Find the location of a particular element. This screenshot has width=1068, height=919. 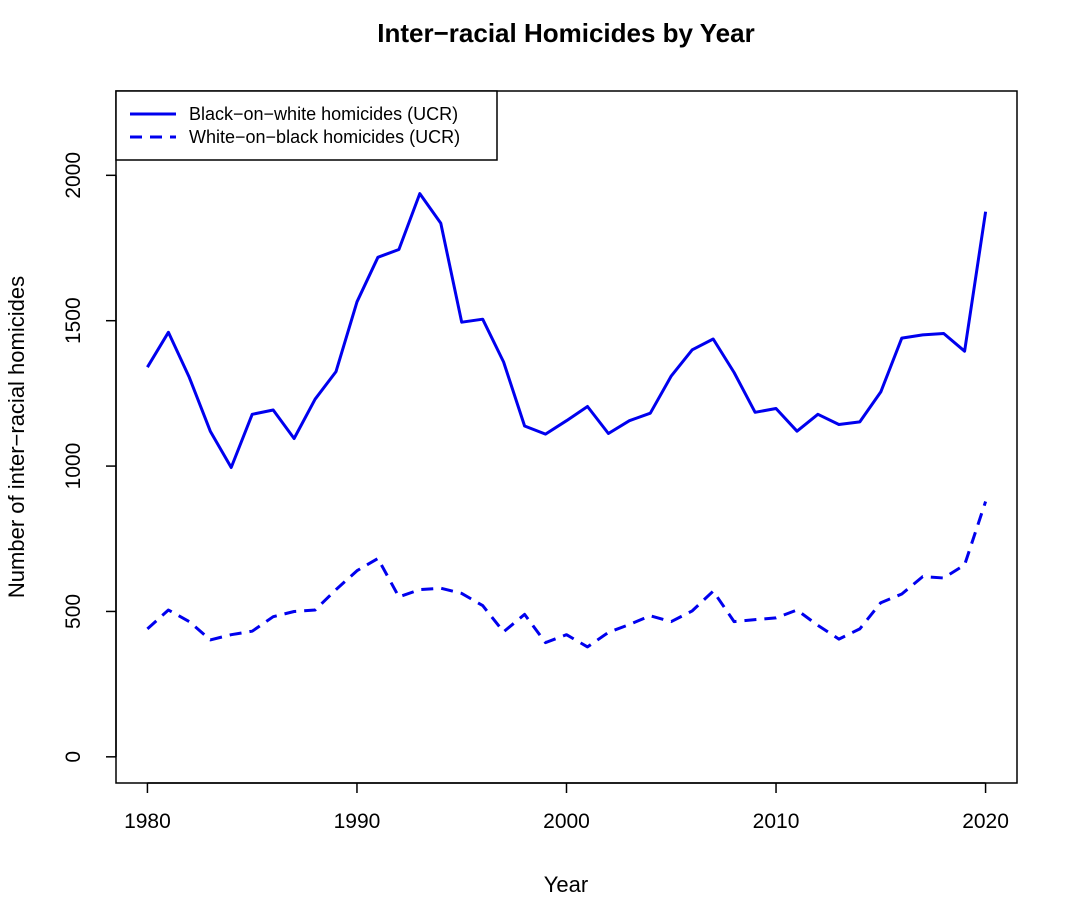

y-tick-label: 500 is located at coordinates (73, 611).